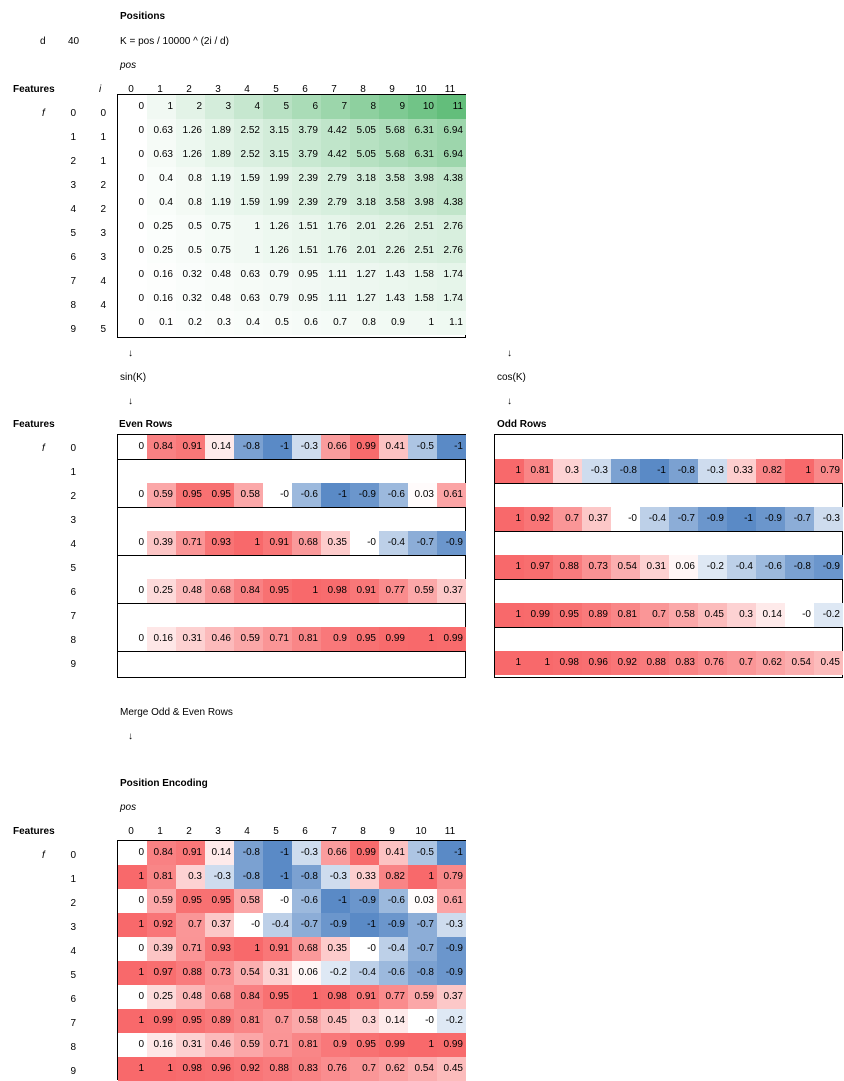  What do you see at coordinates (451, 275) in the screenshot?
I see `table-cell: 1.74` at bounding box center [451, 275].